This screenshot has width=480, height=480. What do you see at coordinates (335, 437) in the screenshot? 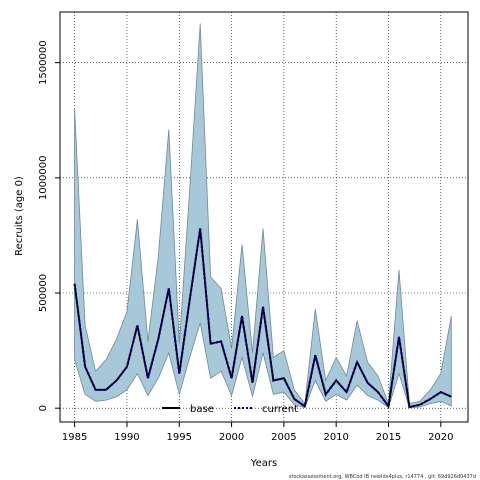
I see `x-tick-label: 2010` at bounding box center [335, 437].